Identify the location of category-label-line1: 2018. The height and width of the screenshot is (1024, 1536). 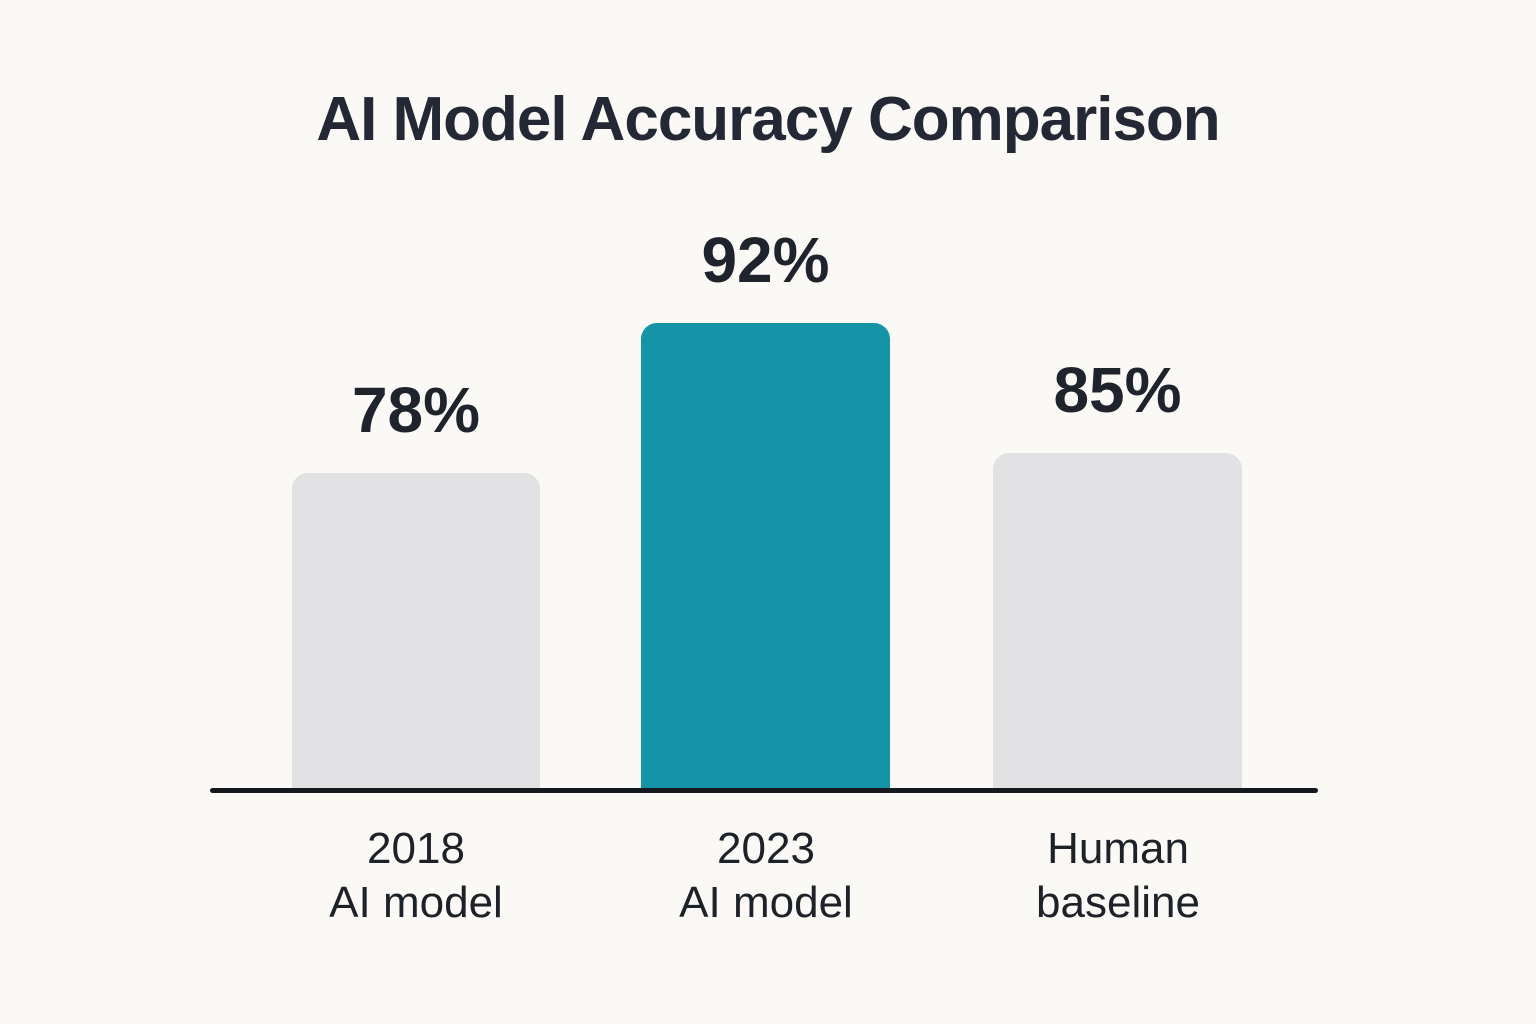
(416, 848).